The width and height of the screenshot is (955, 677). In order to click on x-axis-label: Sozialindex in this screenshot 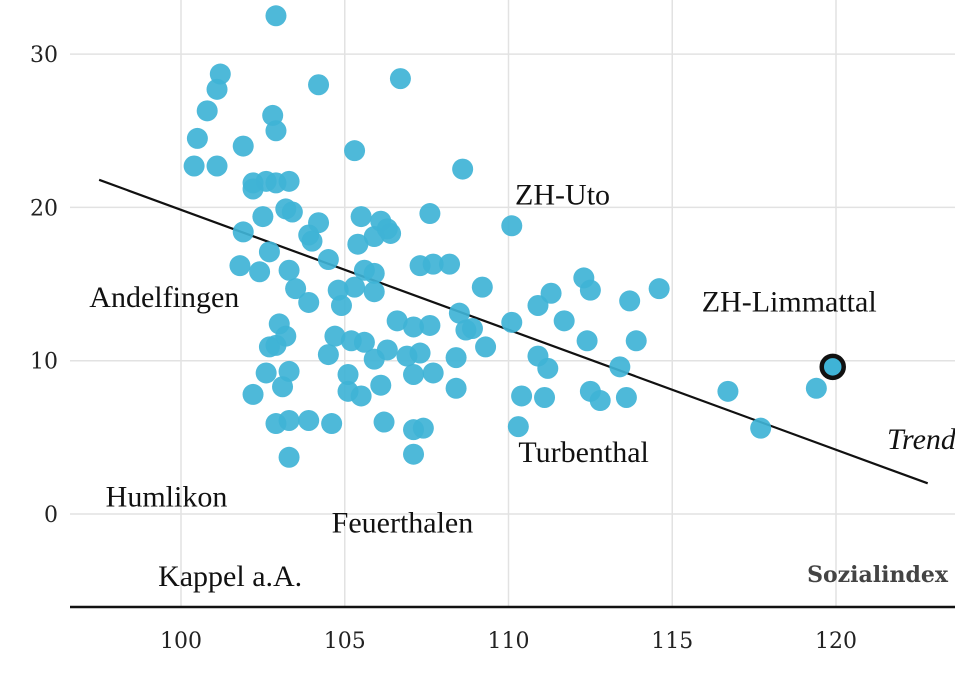, I will do `click(878, 575)`.